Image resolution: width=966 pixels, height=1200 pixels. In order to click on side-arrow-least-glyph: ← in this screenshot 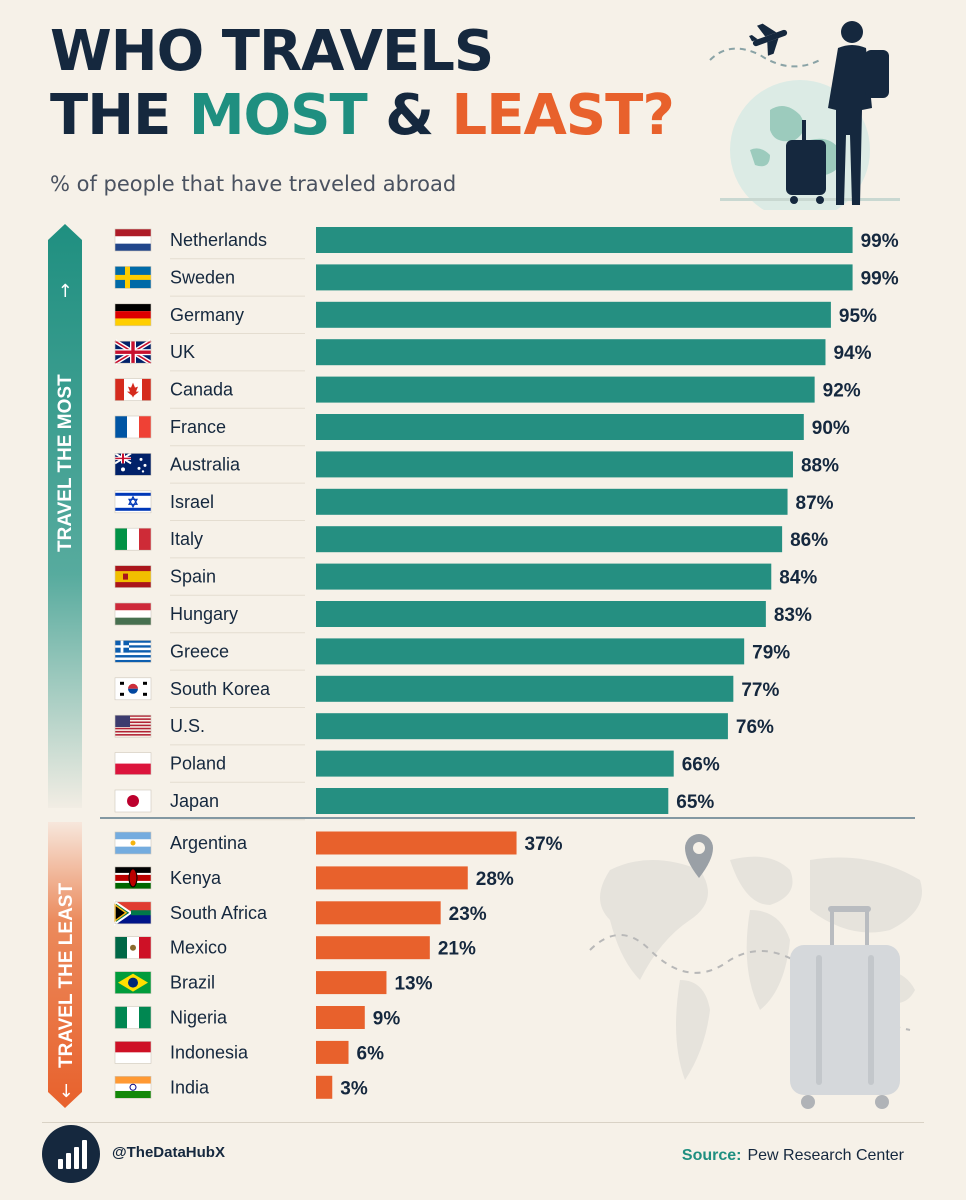, I will do `click(66, 1090)`.